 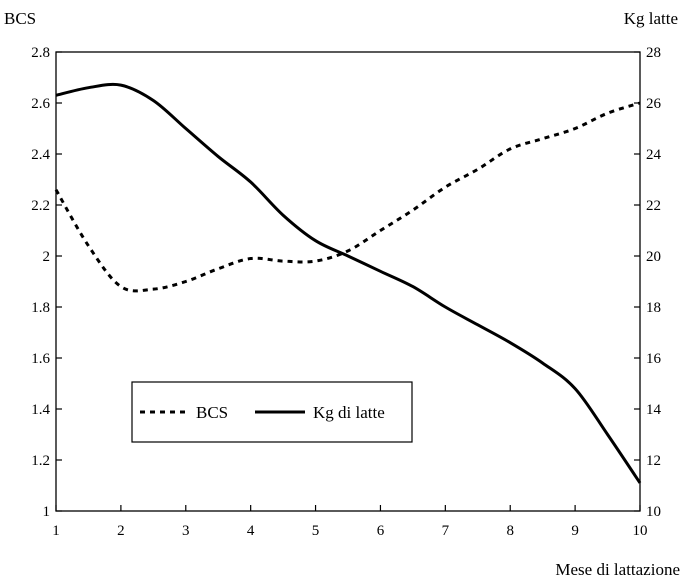 I want to click on left-tick-label: 1.4, so click(x=40, y=410).